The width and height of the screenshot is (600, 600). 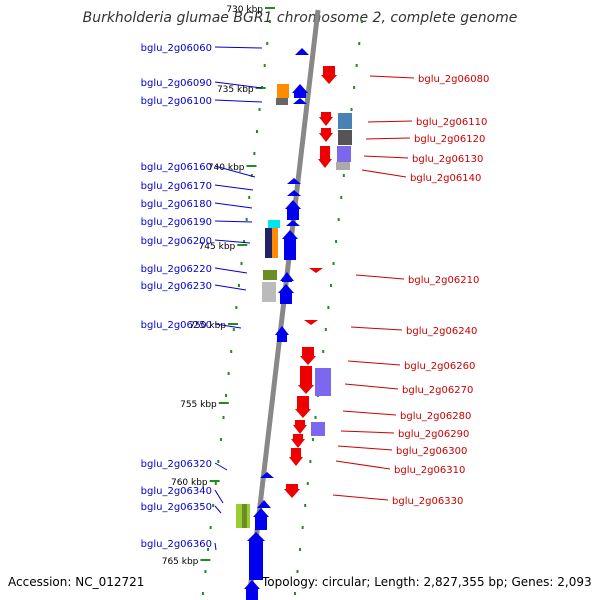 What do you see at coordinates (176, 241) in the screenshot?
I see `left-gene-label: bglu_2g06200` at bounding box center [176, 241].